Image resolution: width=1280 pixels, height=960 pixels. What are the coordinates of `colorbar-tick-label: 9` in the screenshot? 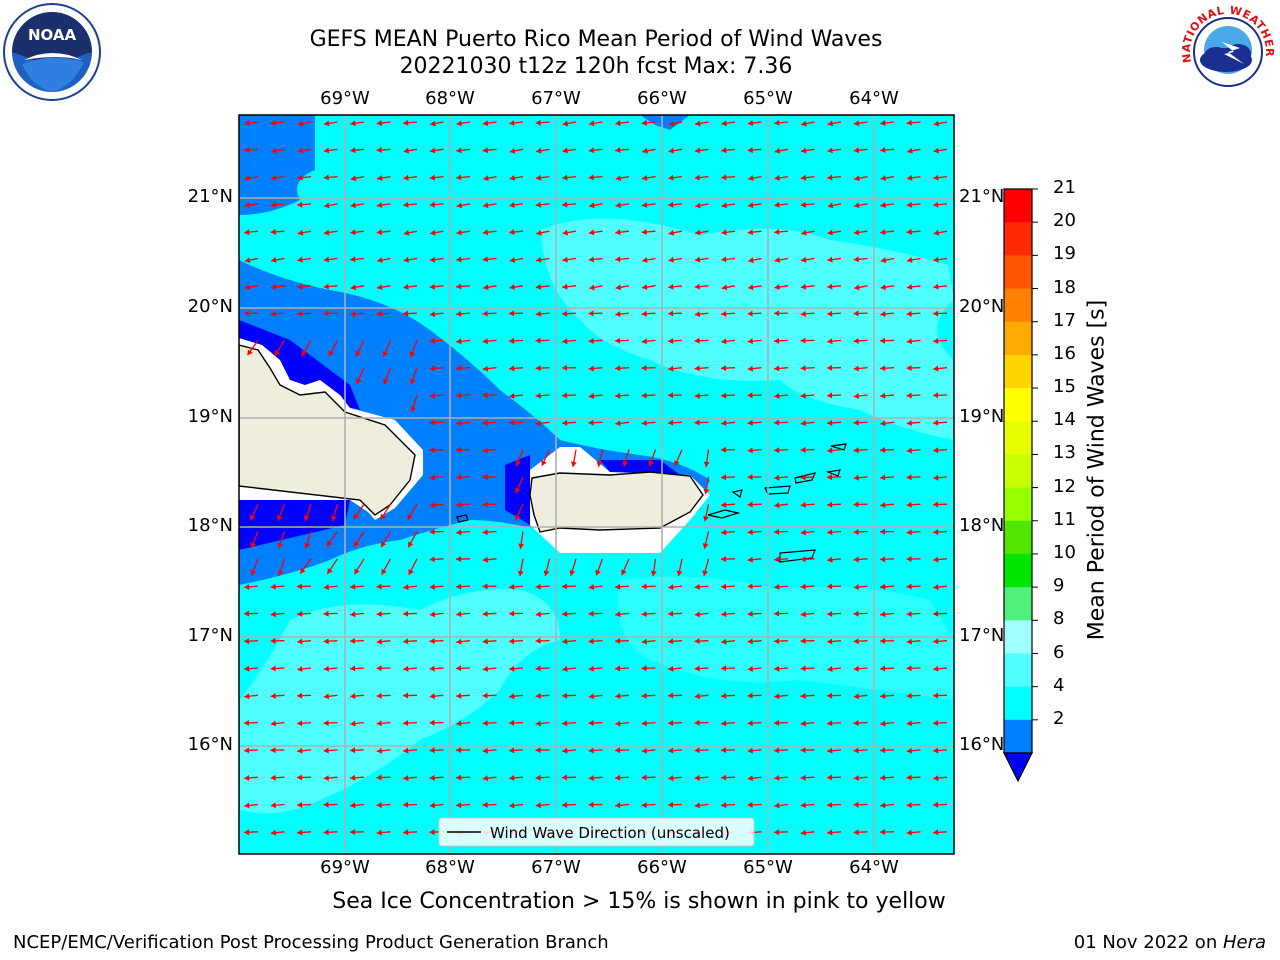 It's located at (1059, 586).